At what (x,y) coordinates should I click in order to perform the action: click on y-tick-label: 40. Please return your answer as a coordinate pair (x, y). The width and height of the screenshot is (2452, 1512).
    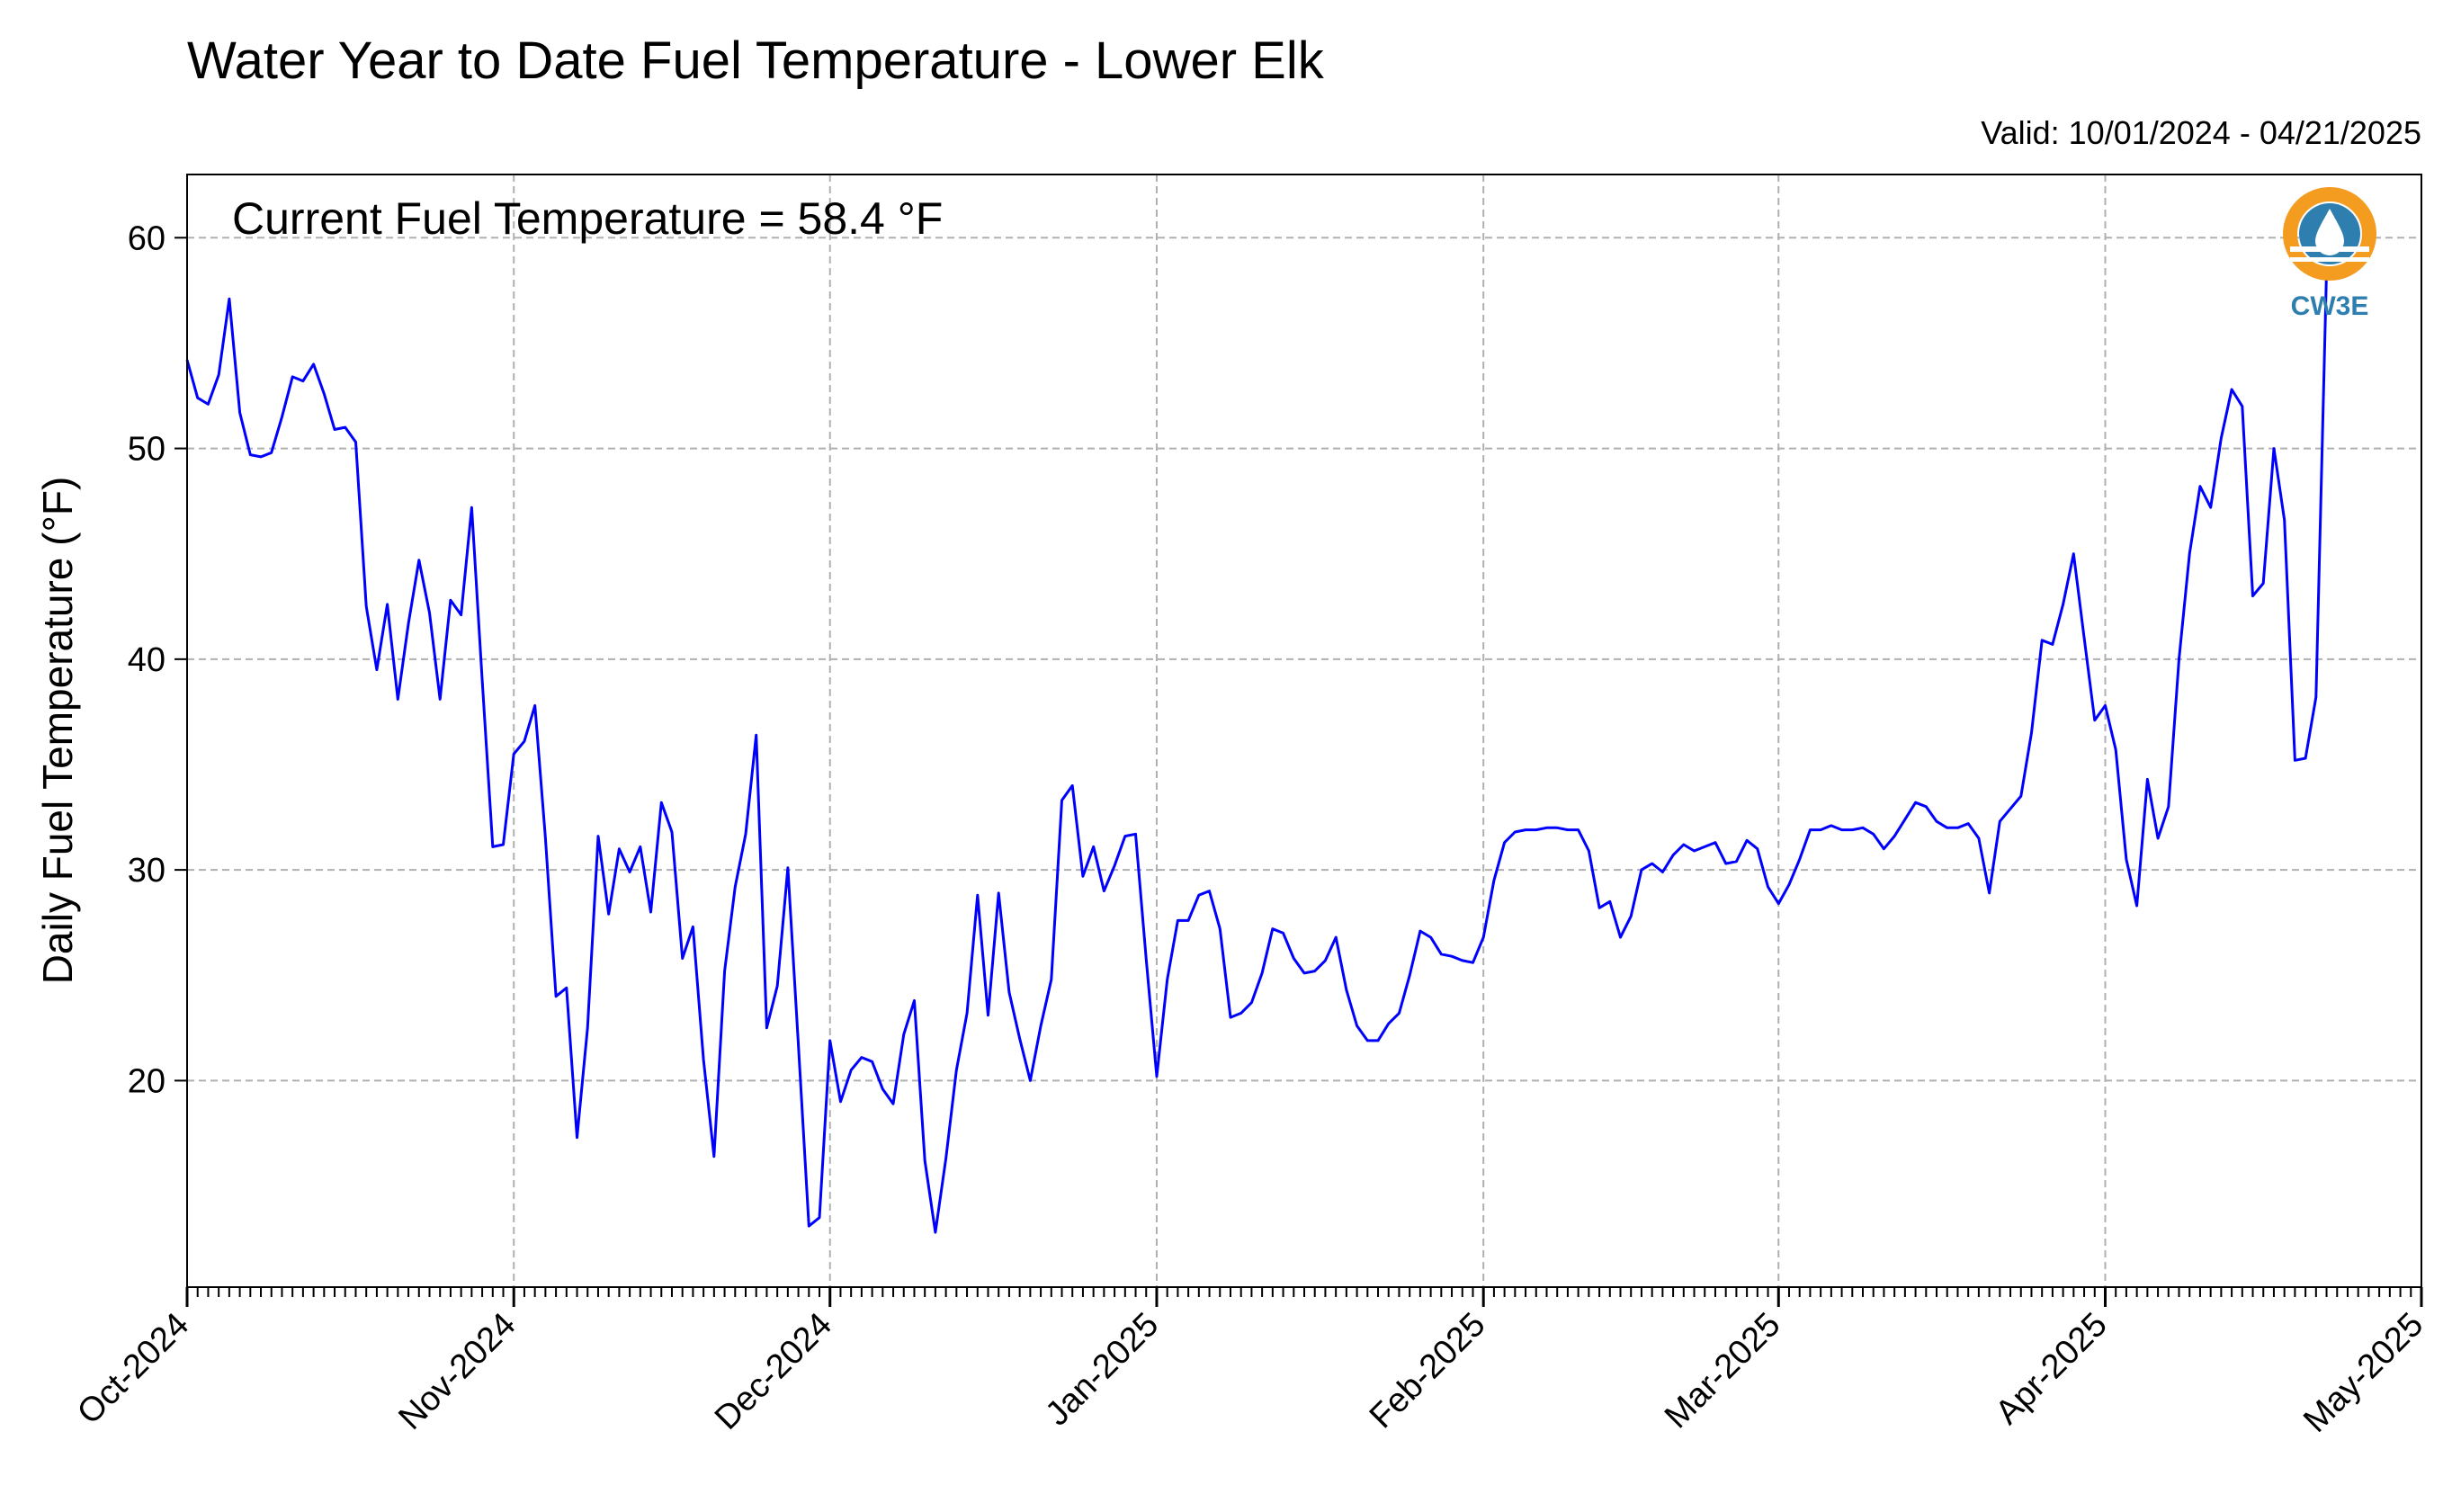
    Looking at the image, I should click on (147, 660).